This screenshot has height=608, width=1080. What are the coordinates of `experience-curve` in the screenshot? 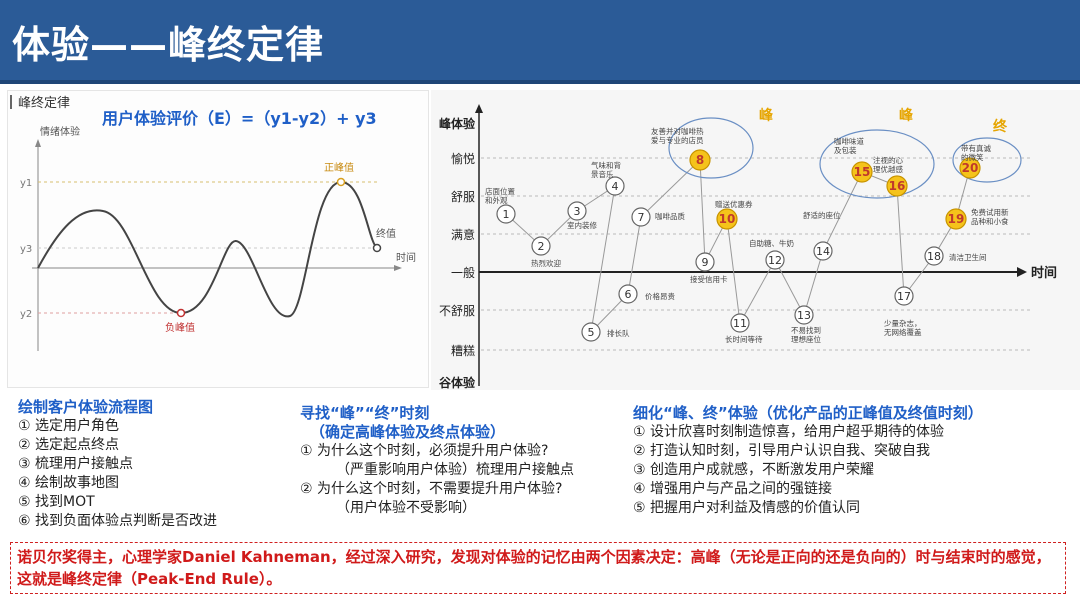 It's located at (207, 249).